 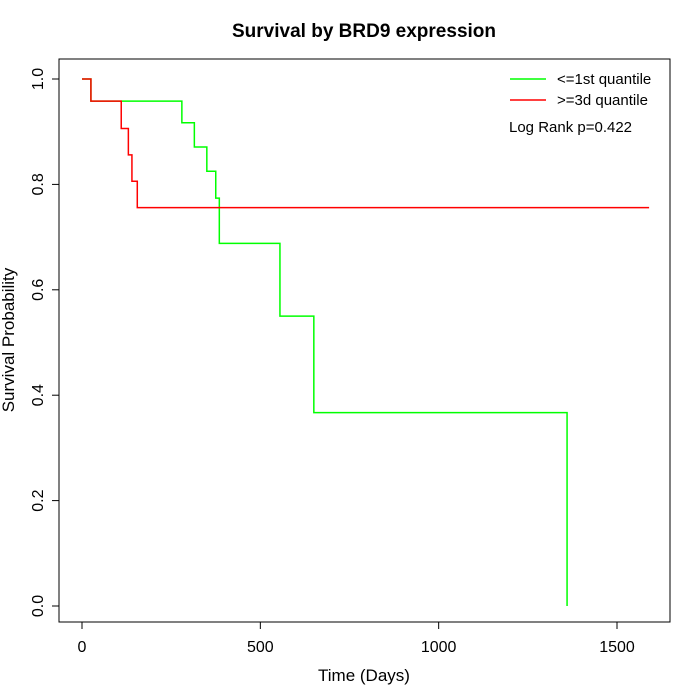 What do you see at coordinates (260, 647) in the screenshot?
I see `x-tick-label: 500` at bounding box center [260, 647].